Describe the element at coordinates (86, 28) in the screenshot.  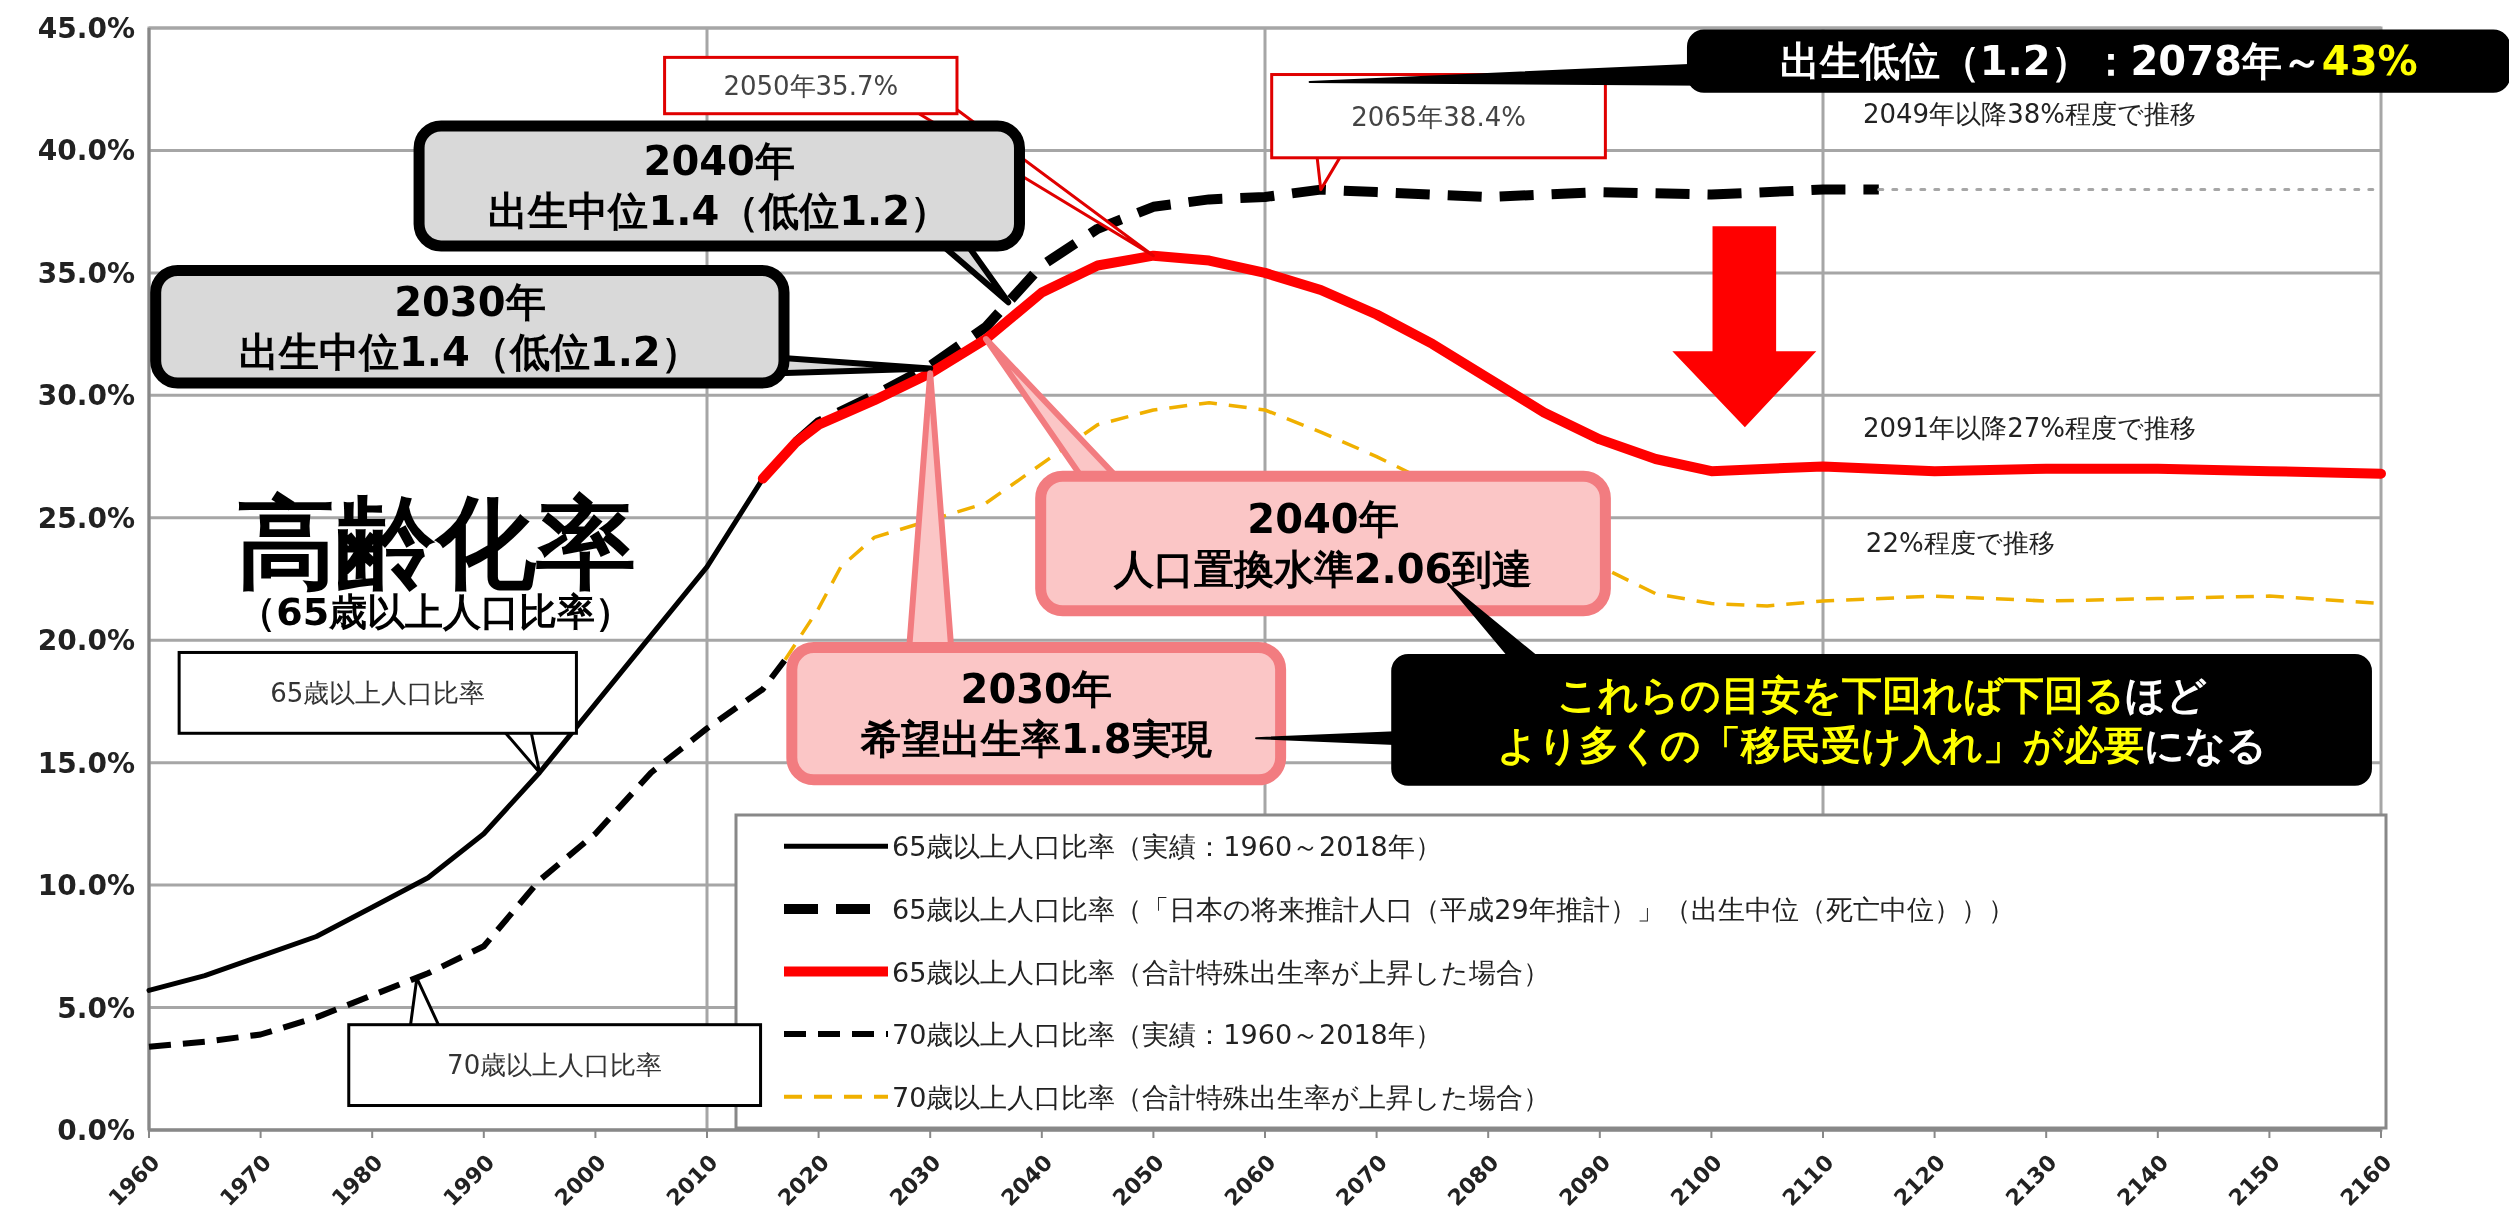
I see `y-tick-label: 45.0%` at that location.